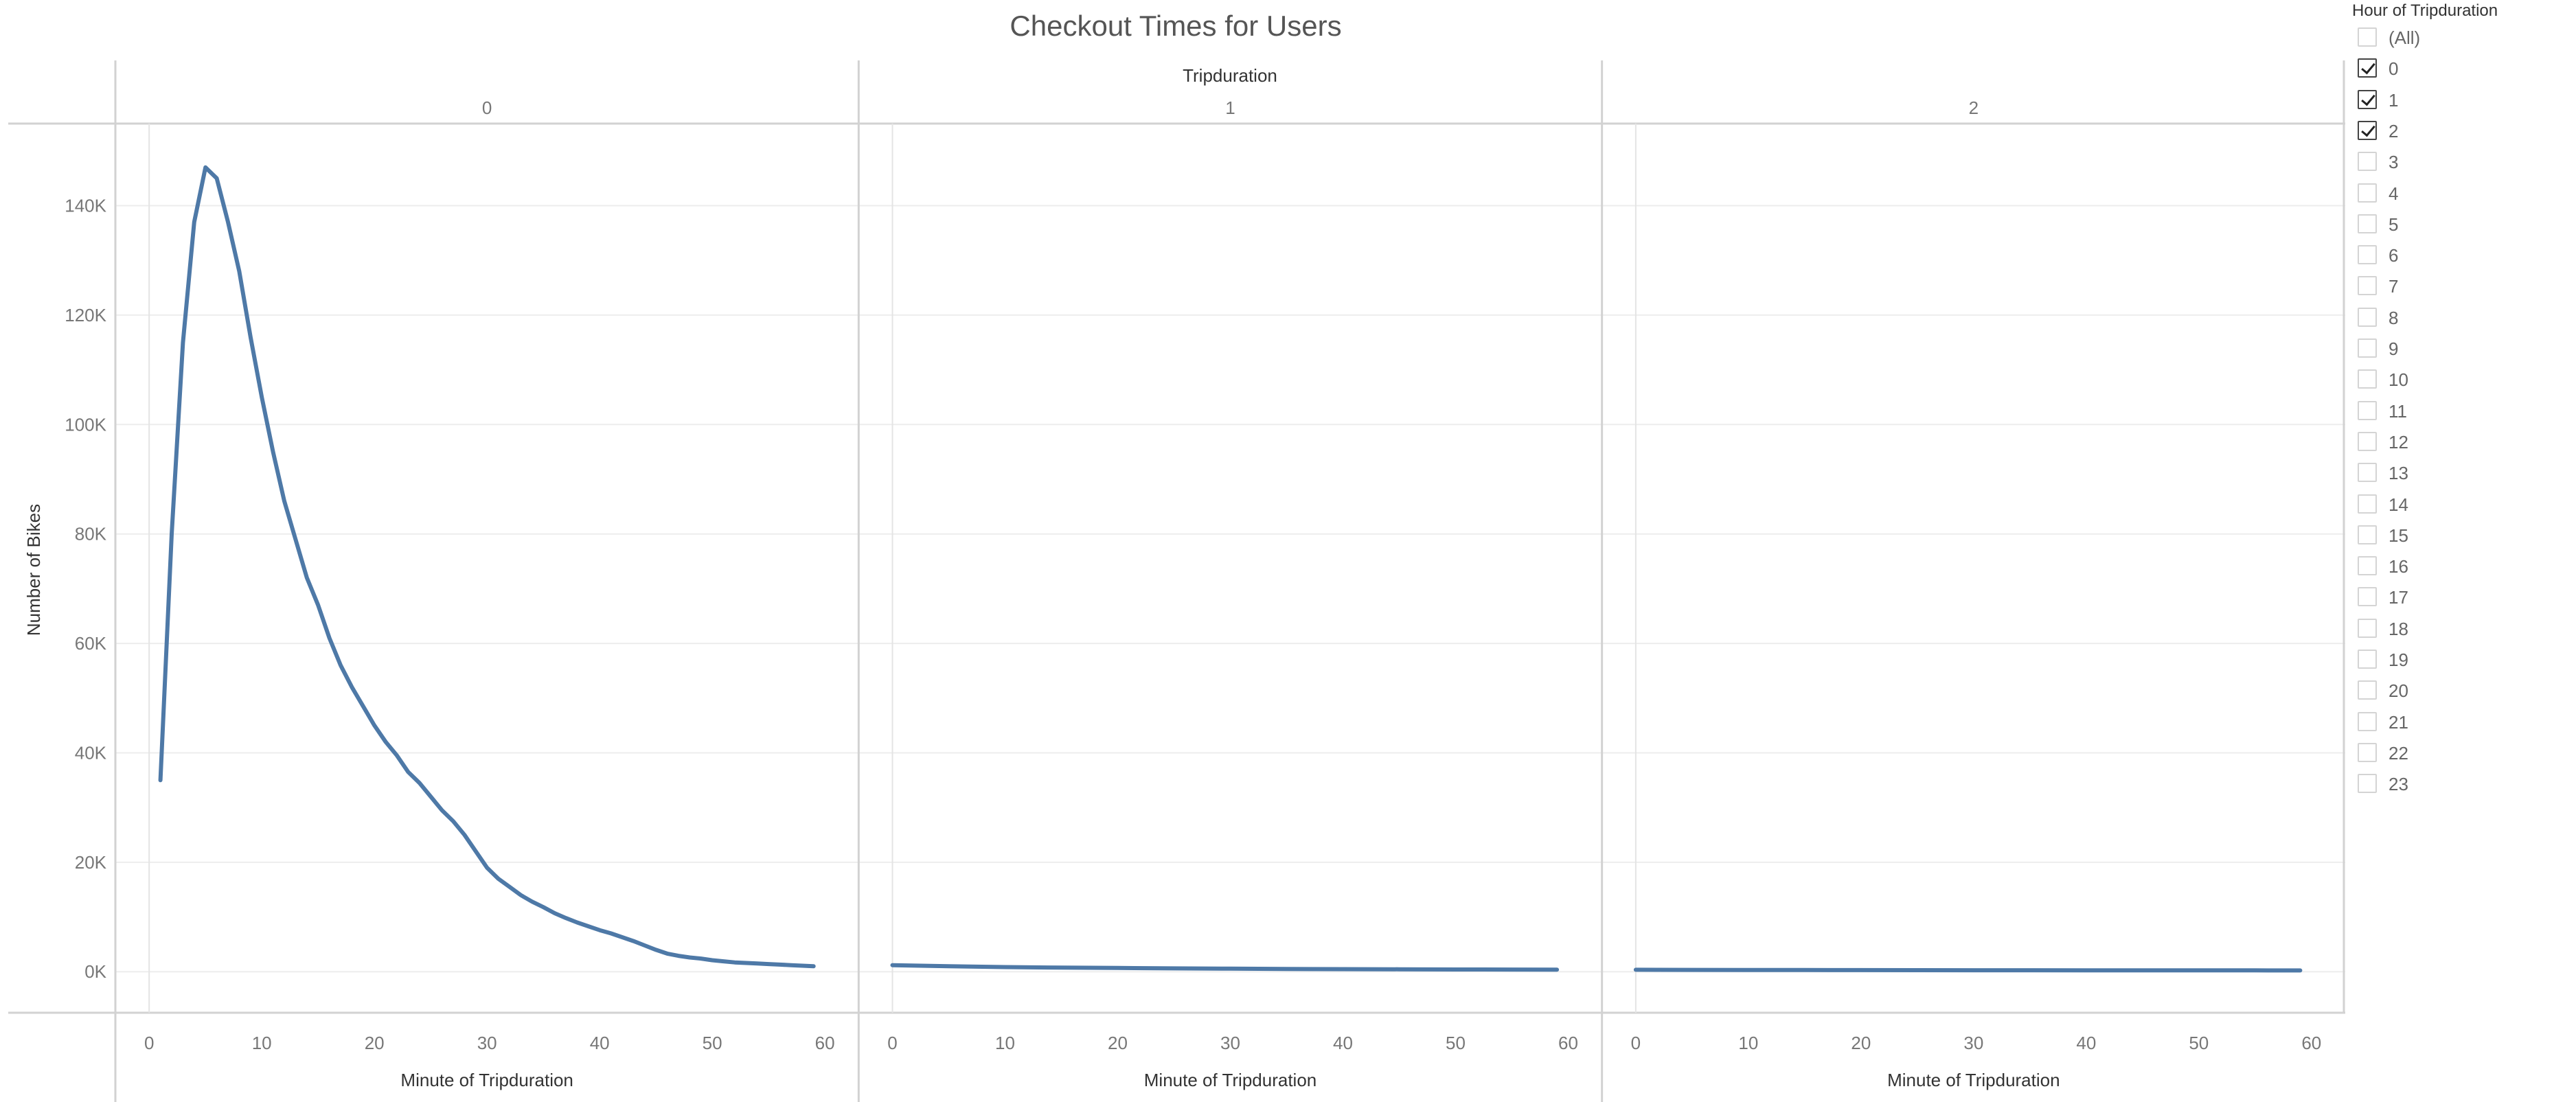  Describe the element at coordinates (2461, 225) in the screenshot. I see `filter-item-5: 5` at that location.